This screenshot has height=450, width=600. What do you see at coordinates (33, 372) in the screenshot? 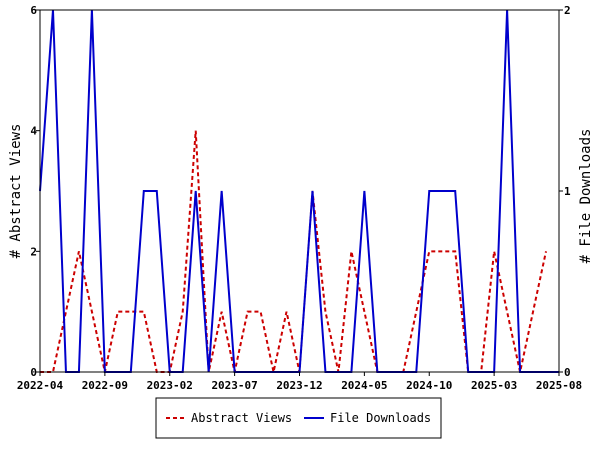
I see `y-left-tick-label: 0` at bounding box center [33, 372].